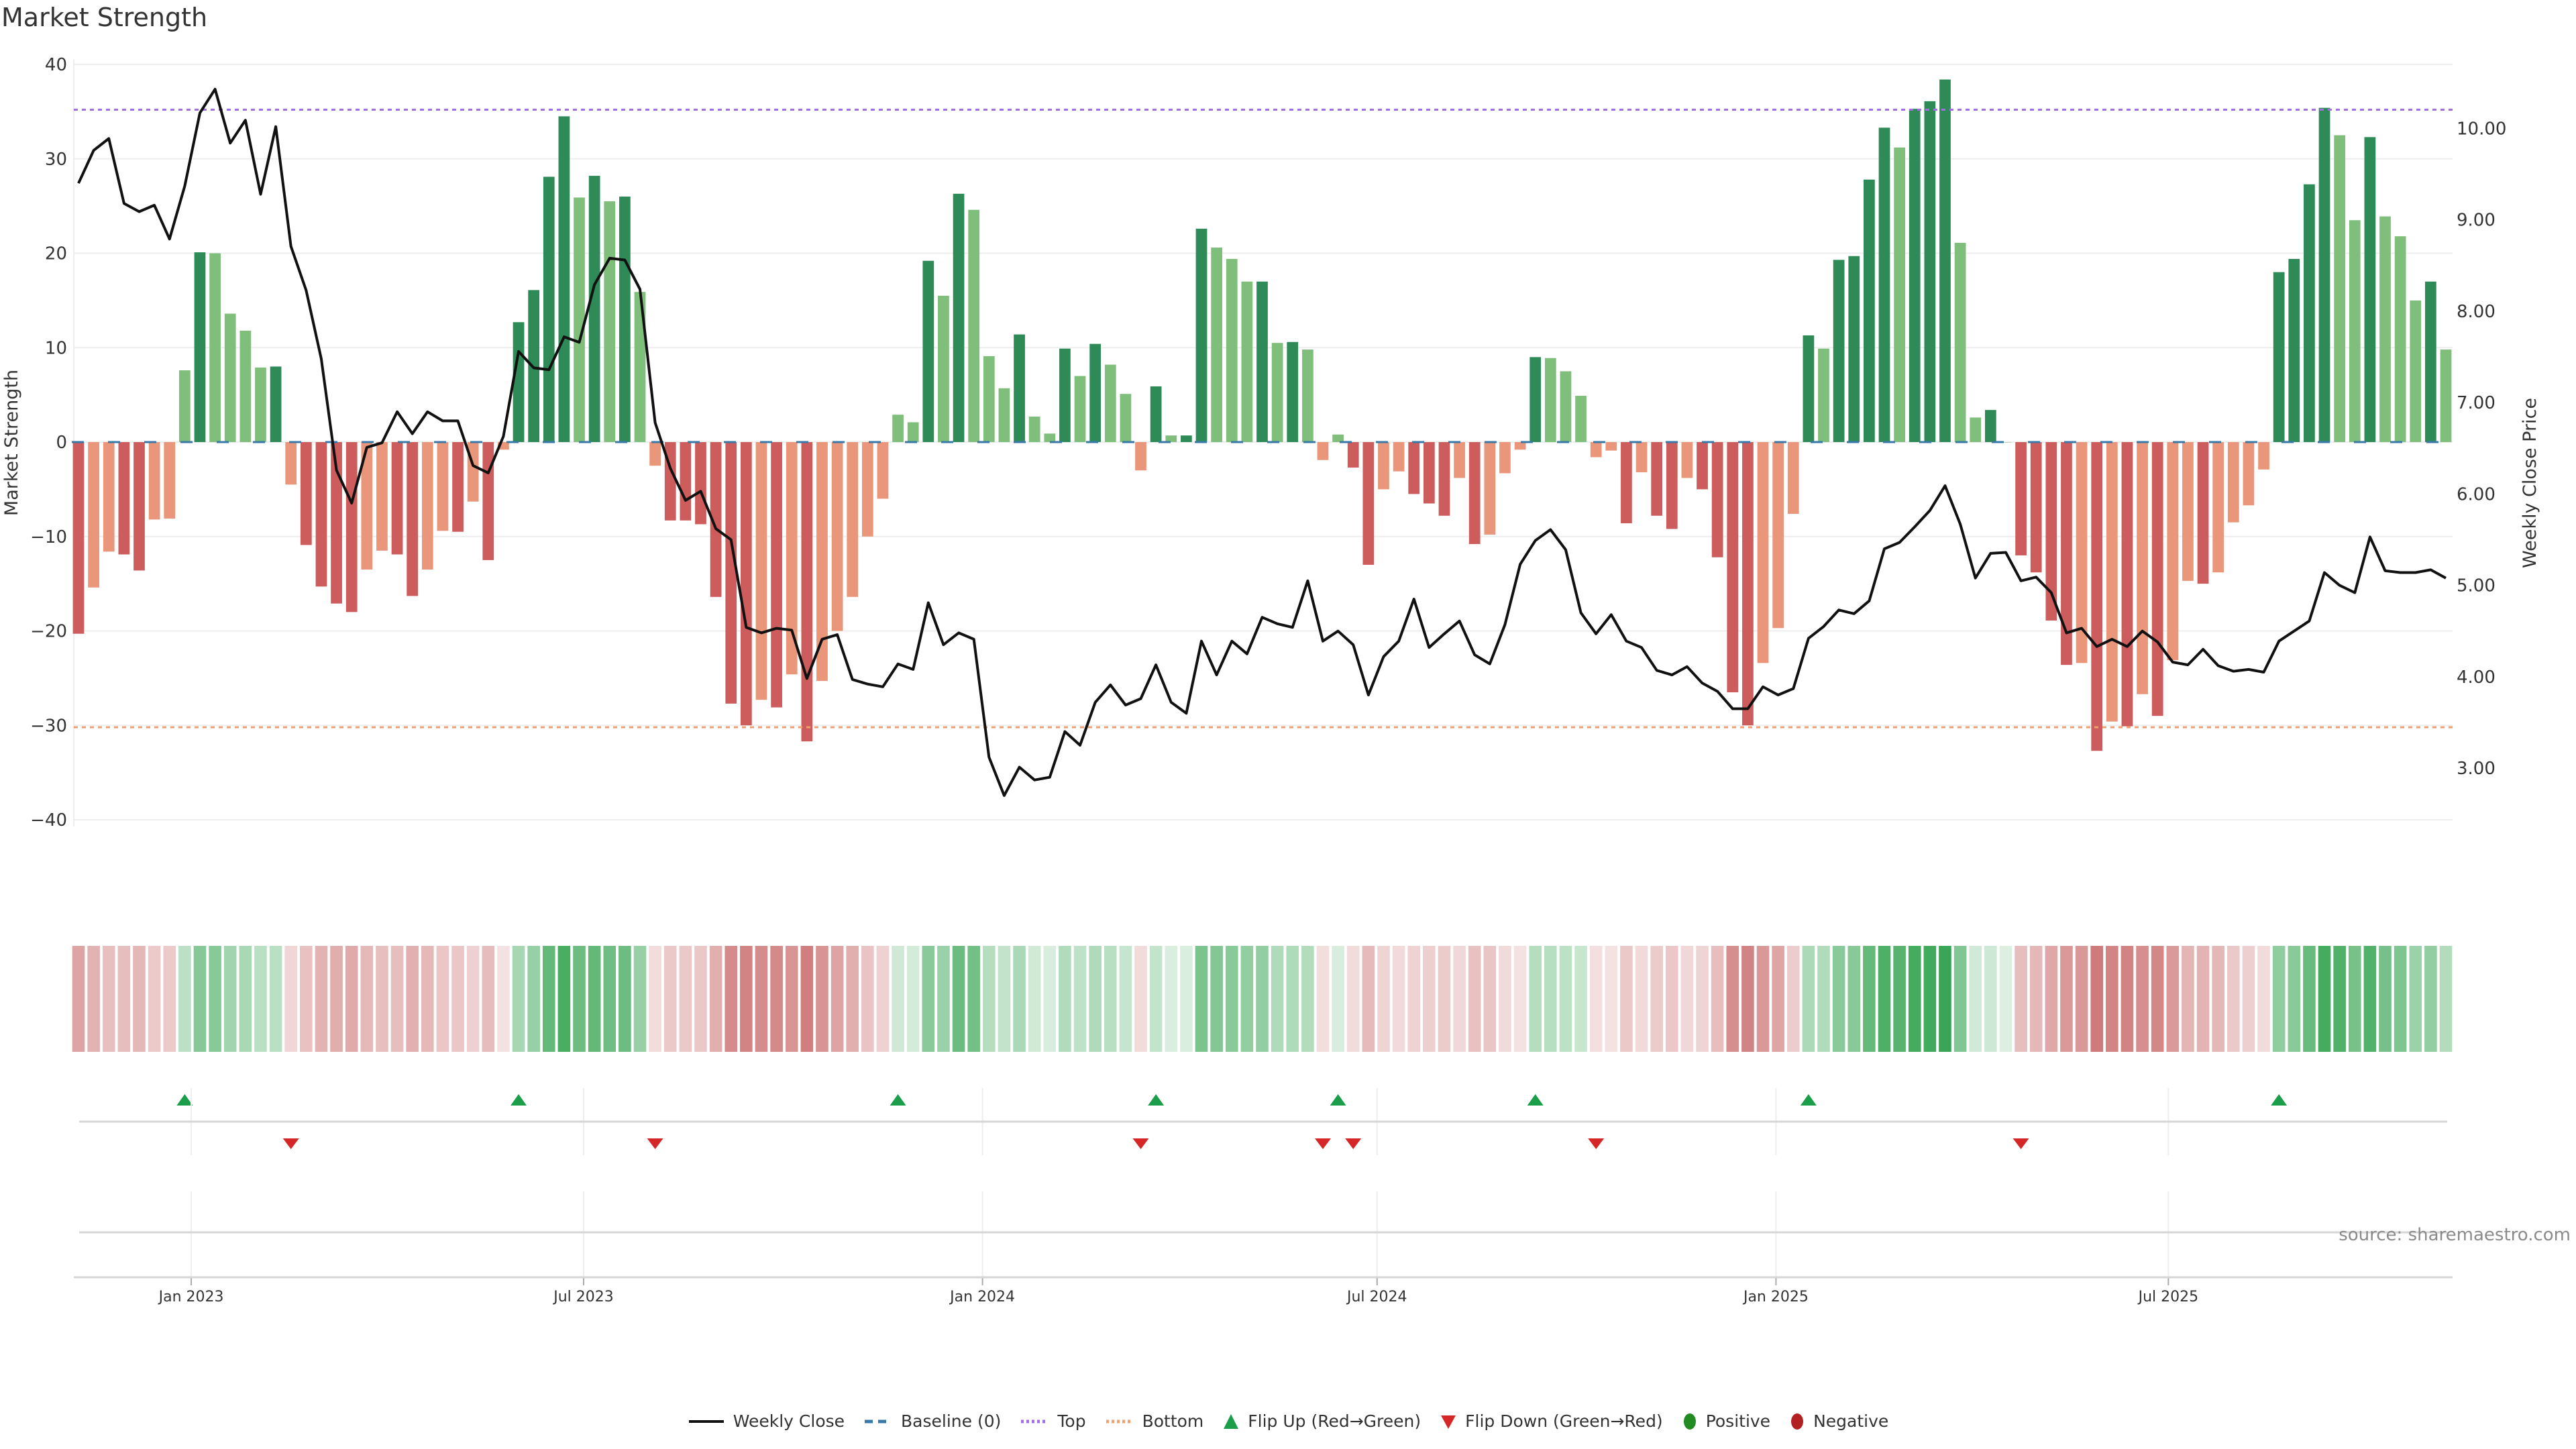  I want to click on y2-axis-title: Weekly Close Price, so click(2530, 483).